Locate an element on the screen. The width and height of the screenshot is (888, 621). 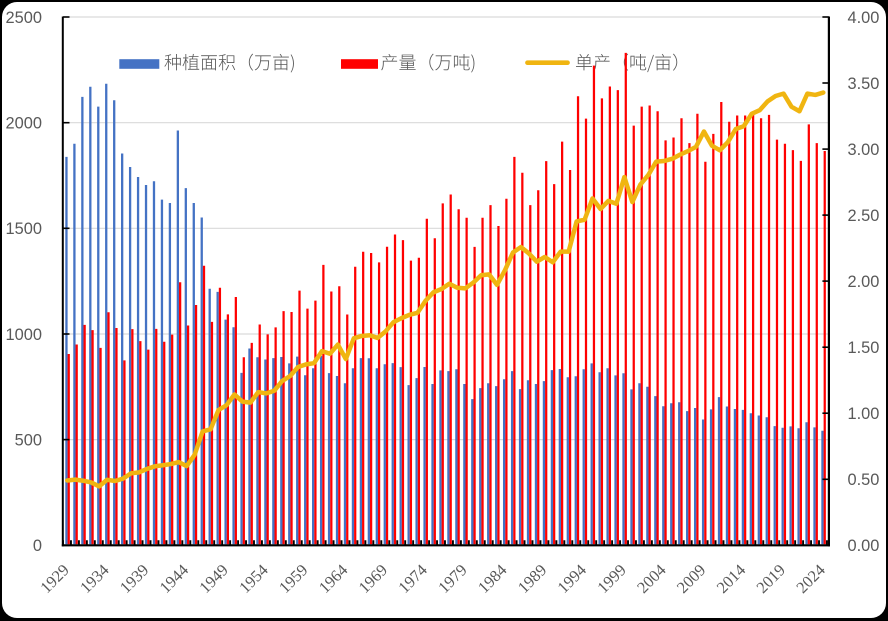
svg-text: 3.00 is located at coordinates (864, 150).